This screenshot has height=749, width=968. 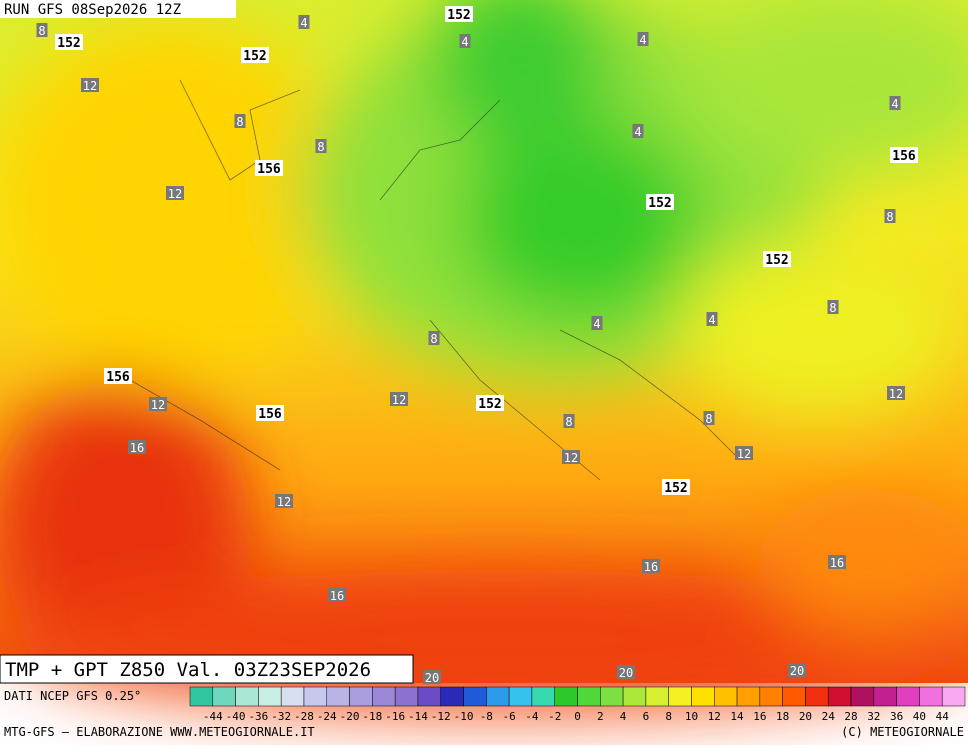 I want to click on scale-label: 2, so click(x=600, y=716).